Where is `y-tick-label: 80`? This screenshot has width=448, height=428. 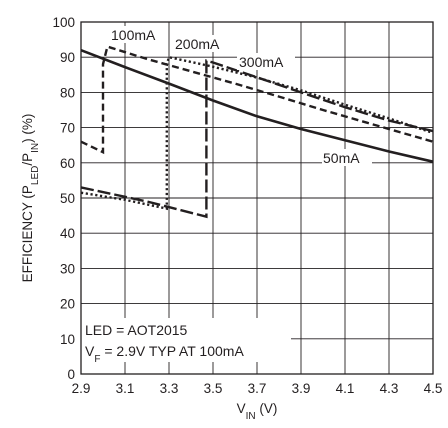
y-tick-label: 80 is located at coordinates (67, 92).